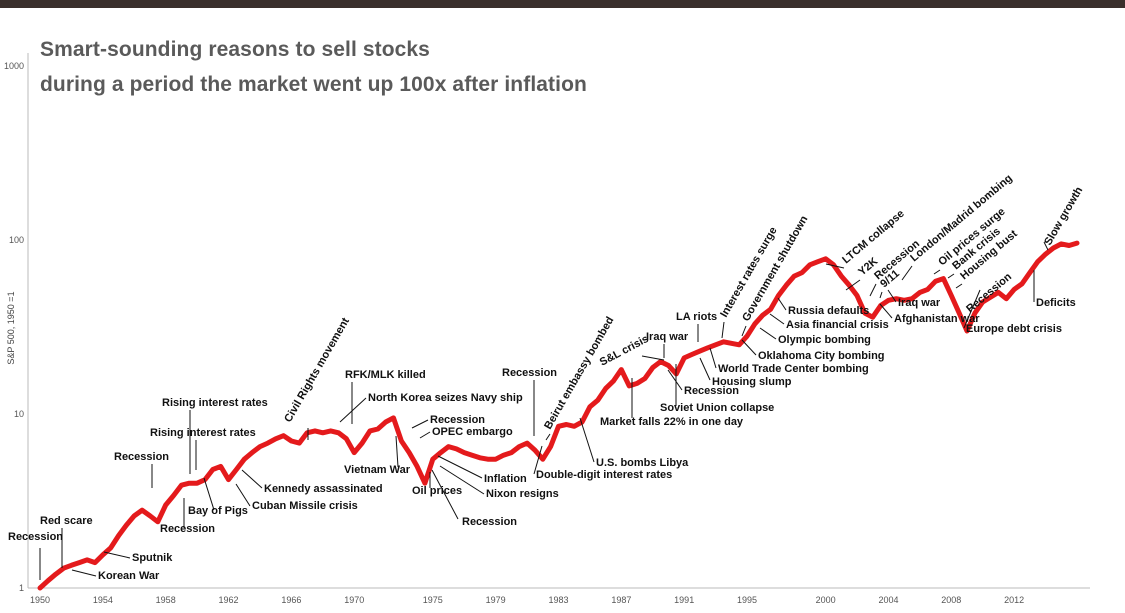 The height and width of the screenshot is (613, 1125). I want to click on annotation-label: Afghanistan war, so click(937, 319).